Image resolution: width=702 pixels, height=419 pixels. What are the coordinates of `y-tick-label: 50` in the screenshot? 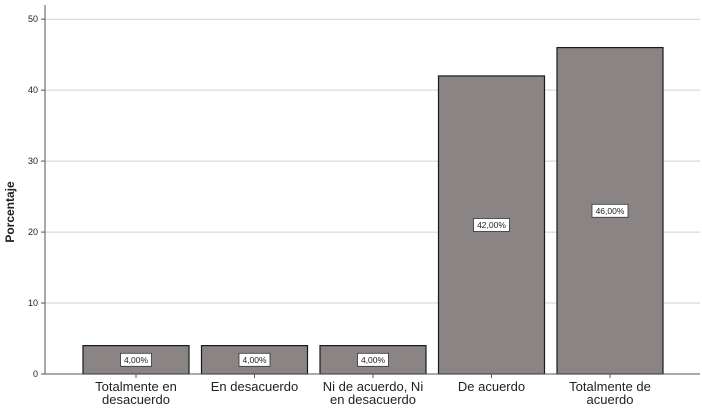 It's located at (33, 19).